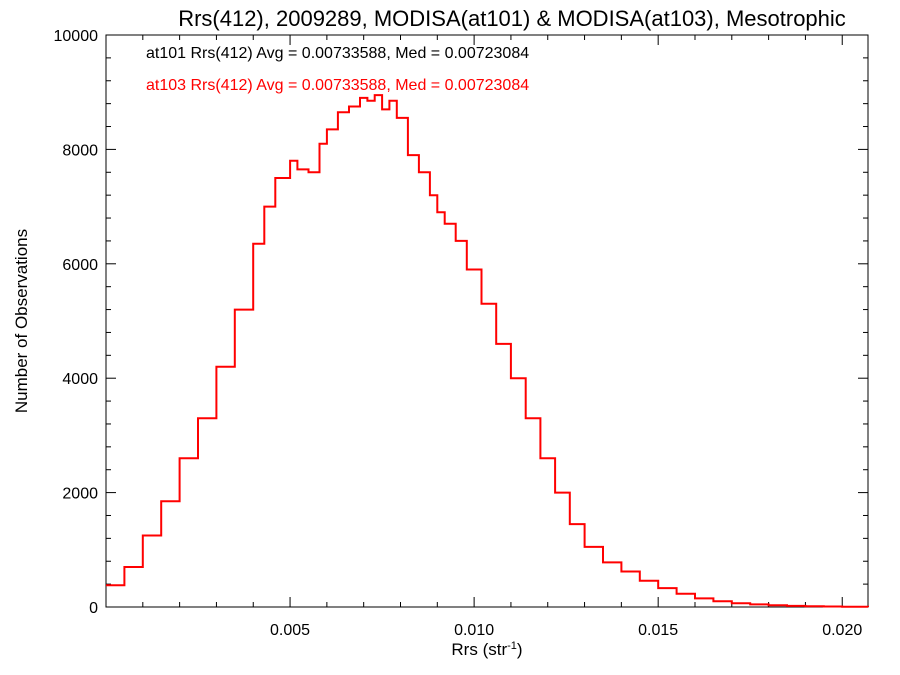  I want to click on y-tick-label: 2000, so click(80, 494).